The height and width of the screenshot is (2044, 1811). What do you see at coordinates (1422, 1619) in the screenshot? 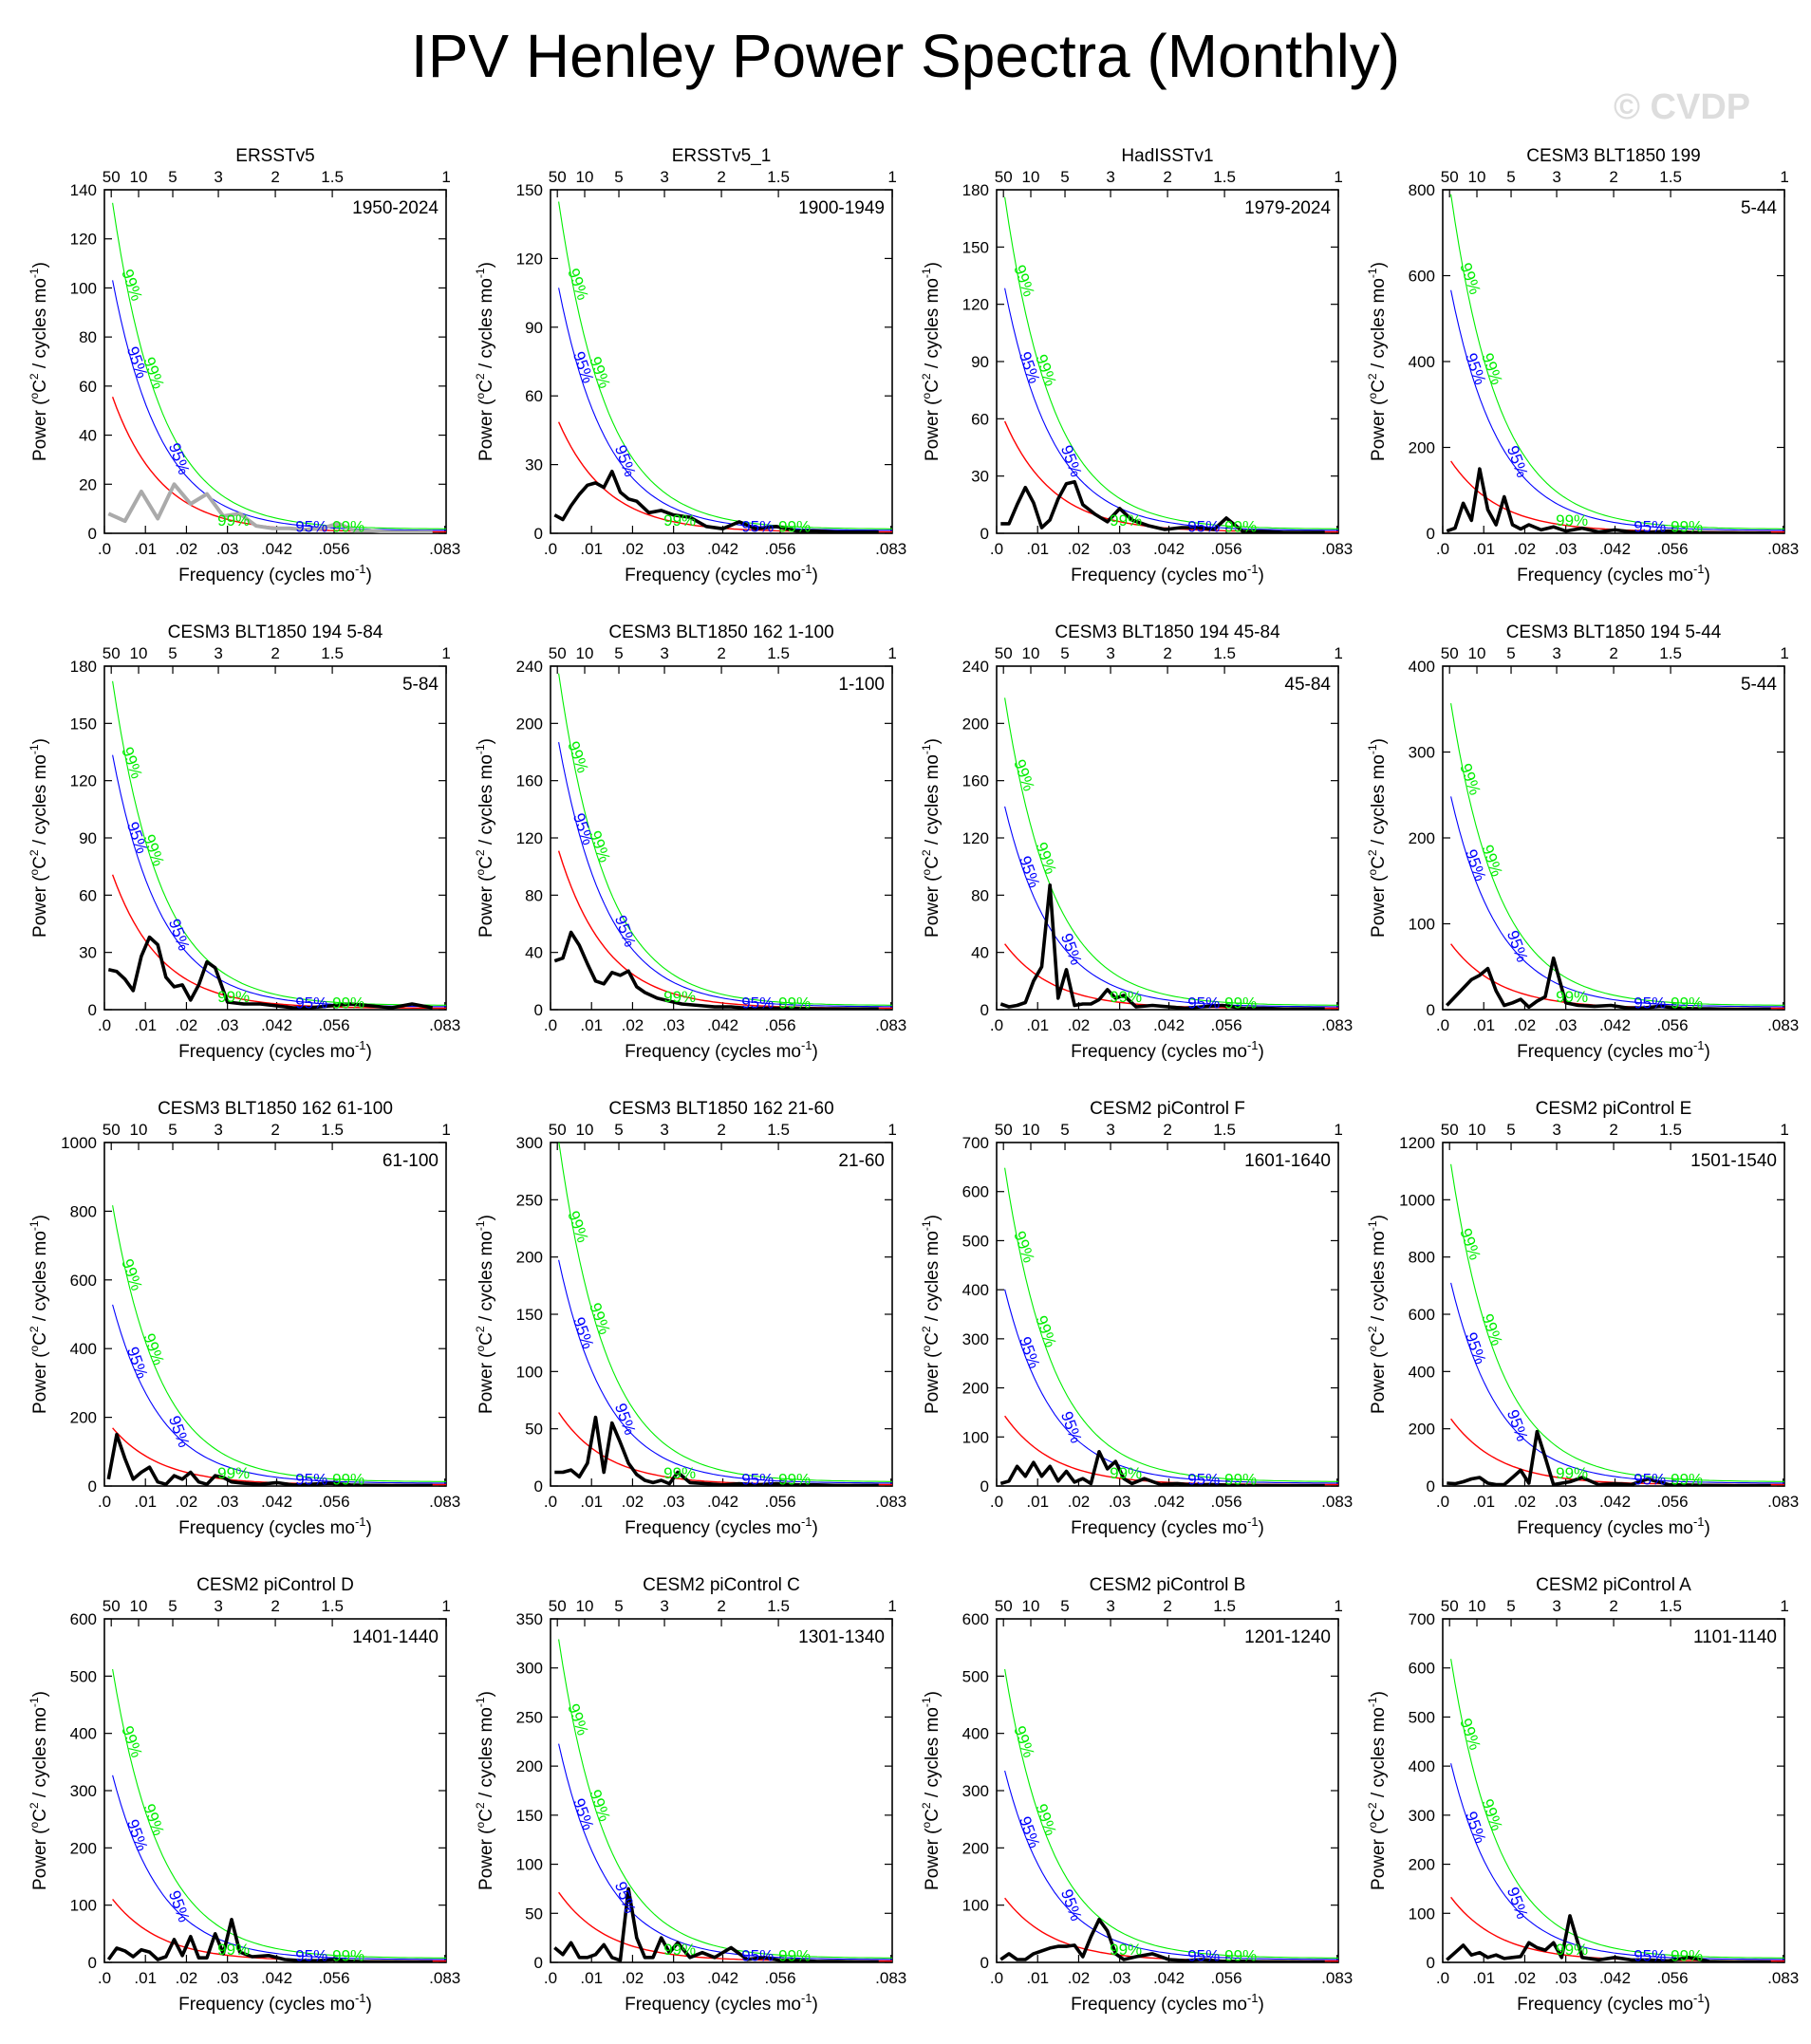
I see `y-tick-label: 700` at bounding box center [1422, 1619].